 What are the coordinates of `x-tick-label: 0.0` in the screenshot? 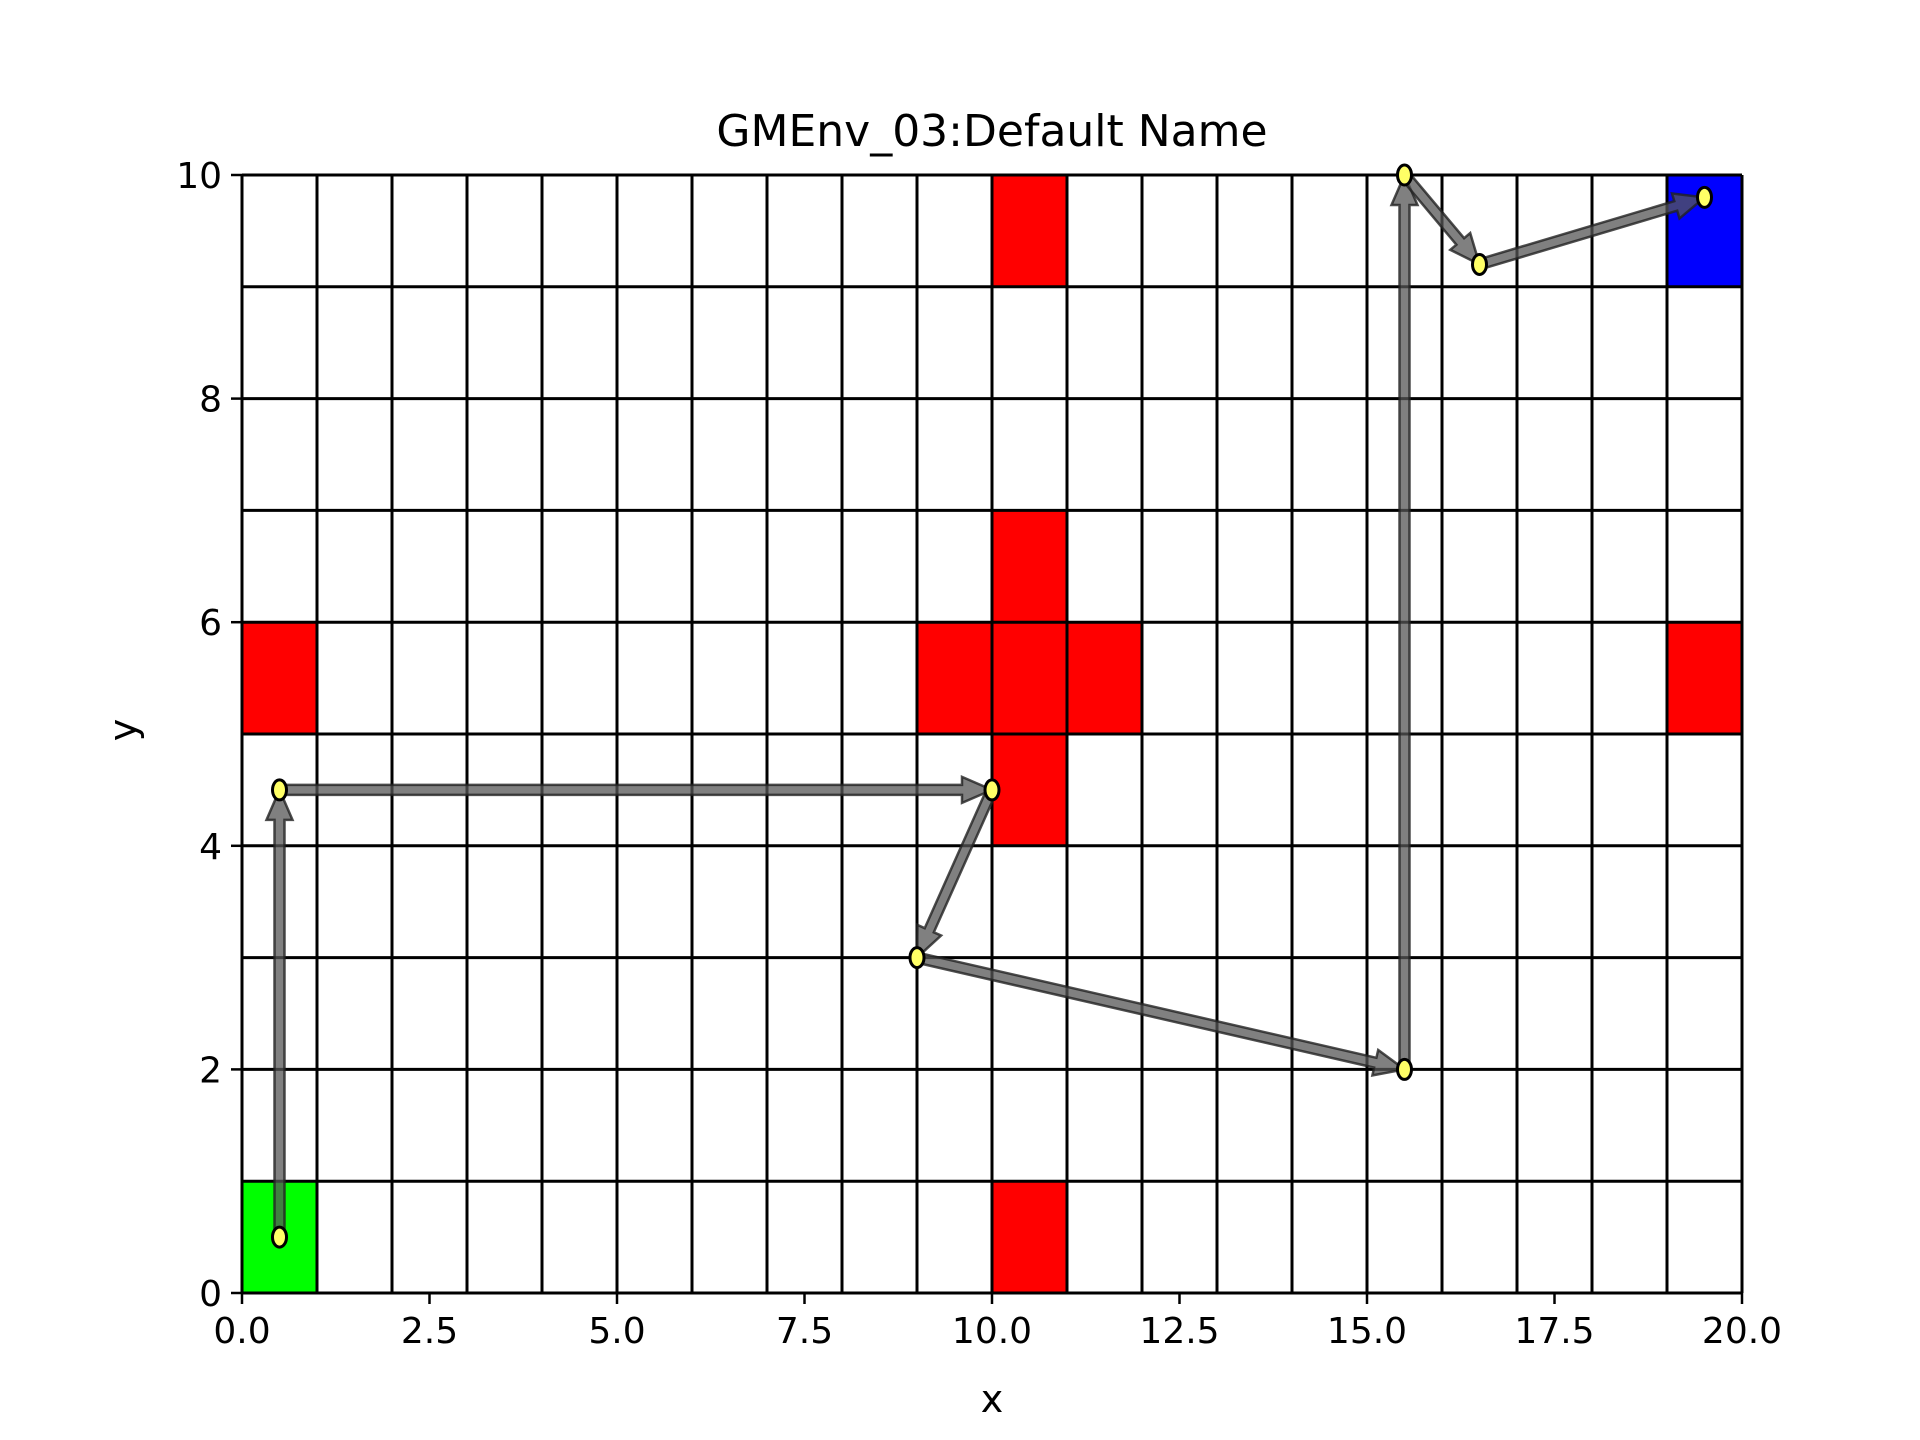 It's located at (241, 1331).